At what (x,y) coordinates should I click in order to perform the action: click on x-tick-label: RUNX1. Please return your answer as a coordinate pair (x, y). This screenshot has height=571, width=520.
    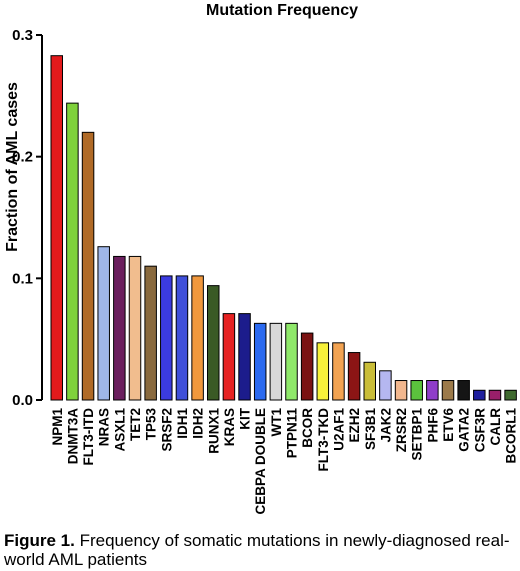
    Looking at the image, I should click on (213, 431).